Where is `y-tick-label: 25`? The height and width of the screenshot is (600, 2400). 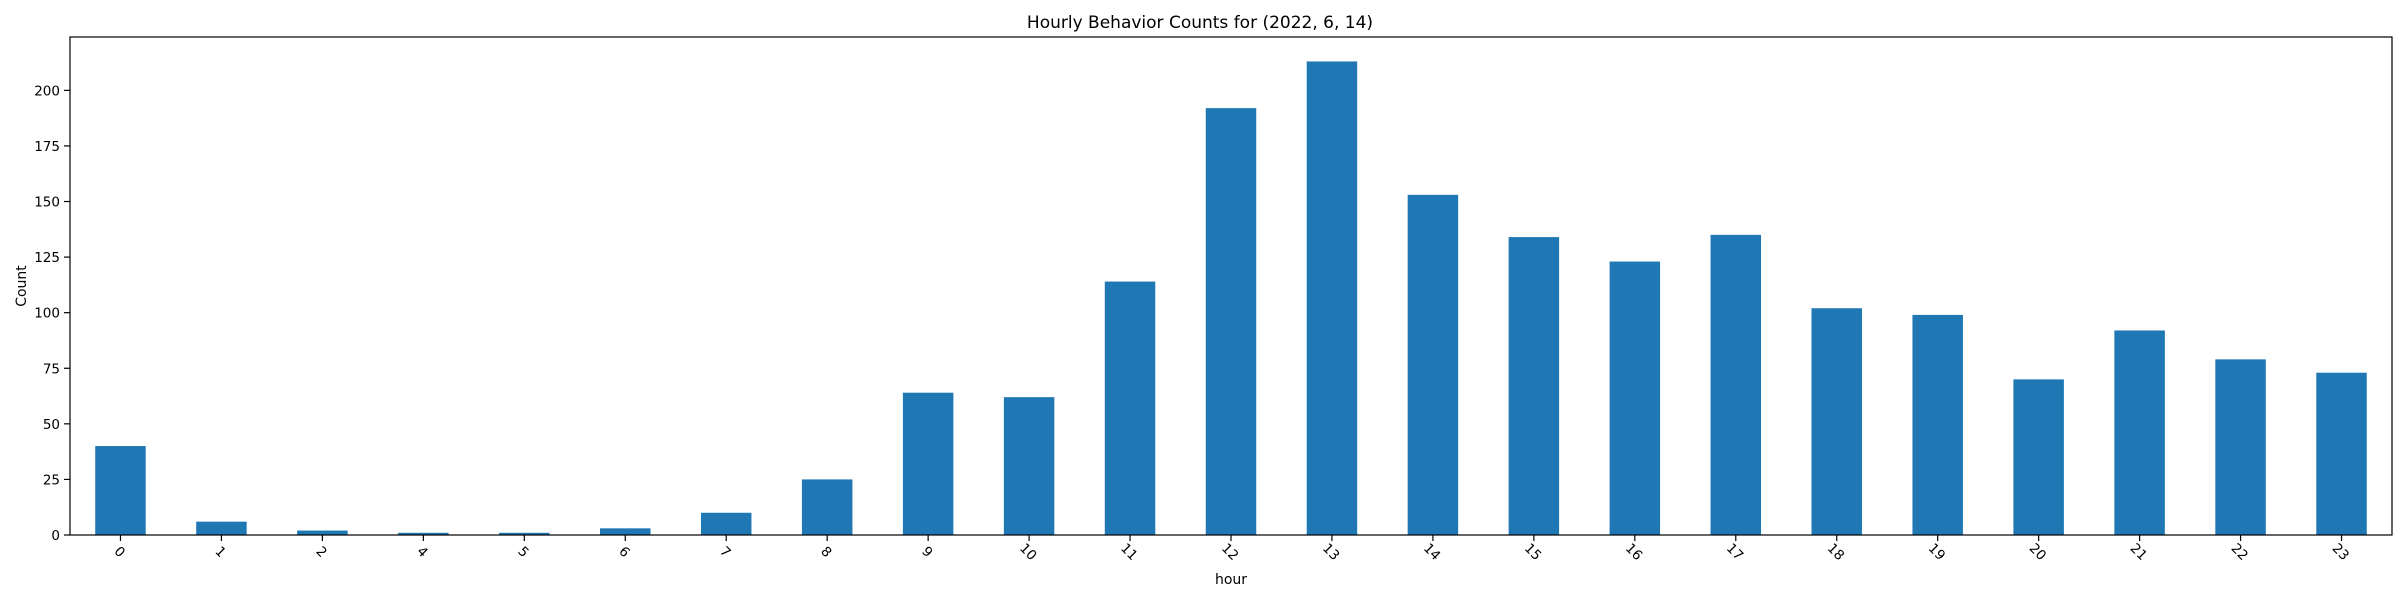 y-tick-label: 25 is located at coordinates (51, 480).